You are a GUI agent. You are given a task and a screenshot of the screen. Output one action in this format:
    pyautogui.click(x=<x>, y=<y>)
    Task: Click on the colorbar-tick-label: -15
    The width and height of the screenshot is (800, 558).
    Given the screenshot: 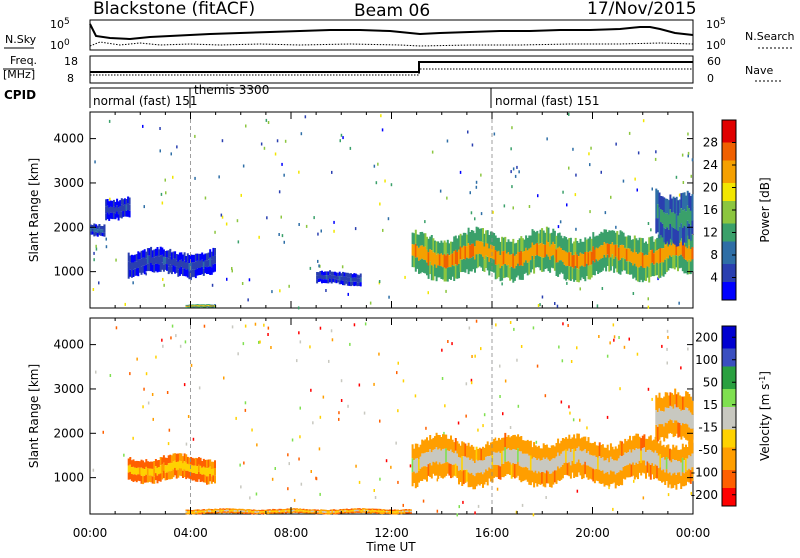 What is the action you would take?
    pyautogui.click(x=708, y=427)
    